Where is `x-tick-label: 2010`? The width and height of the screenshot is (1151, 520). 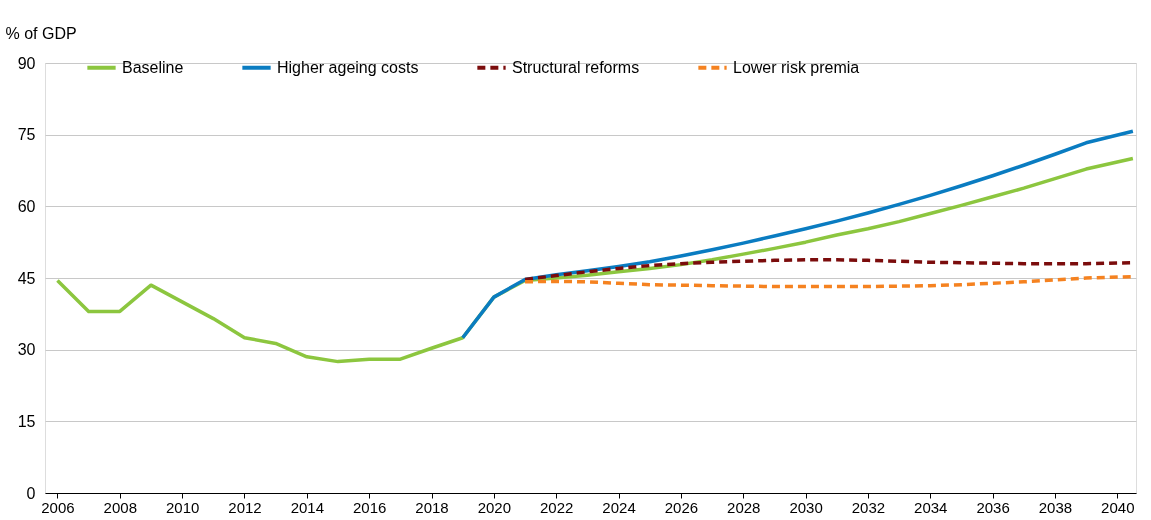 x-tick-label: 2010 is located at coordinates (182, 507).